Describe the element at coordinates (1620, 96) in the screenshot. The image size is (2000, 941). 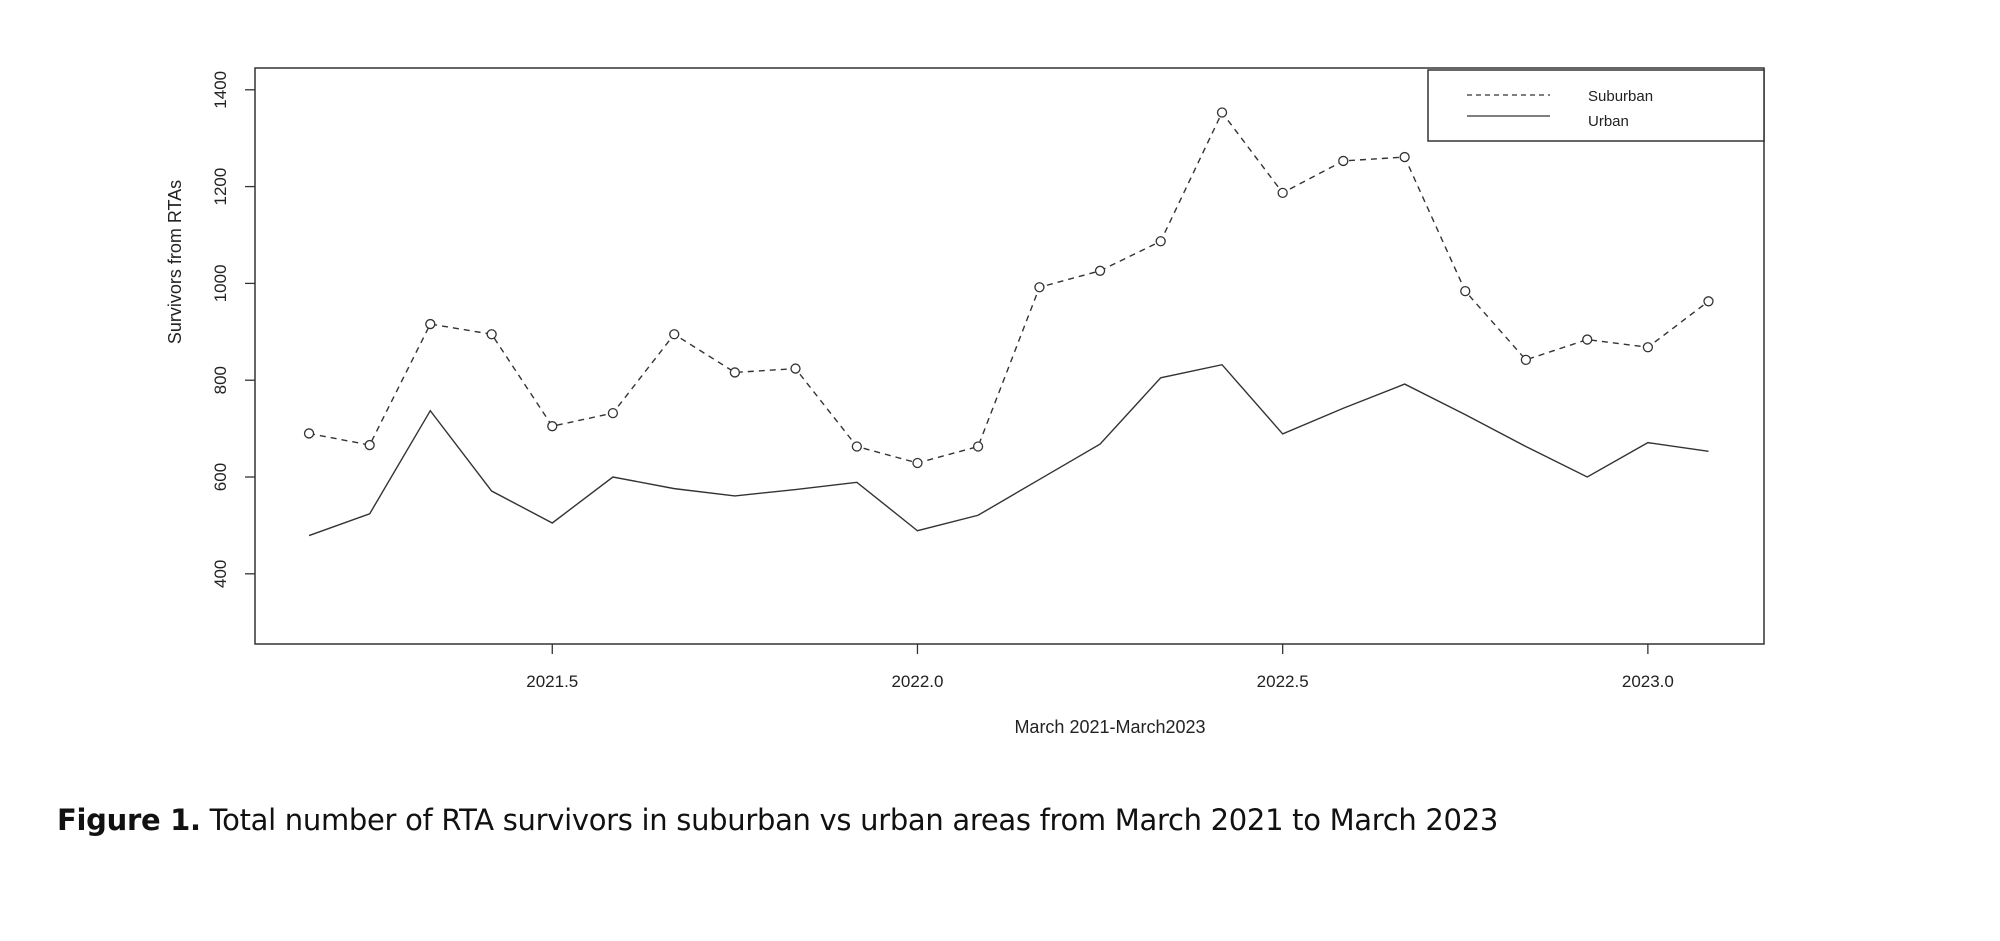
I see `legend-suburban-label: Suburban` at that location.